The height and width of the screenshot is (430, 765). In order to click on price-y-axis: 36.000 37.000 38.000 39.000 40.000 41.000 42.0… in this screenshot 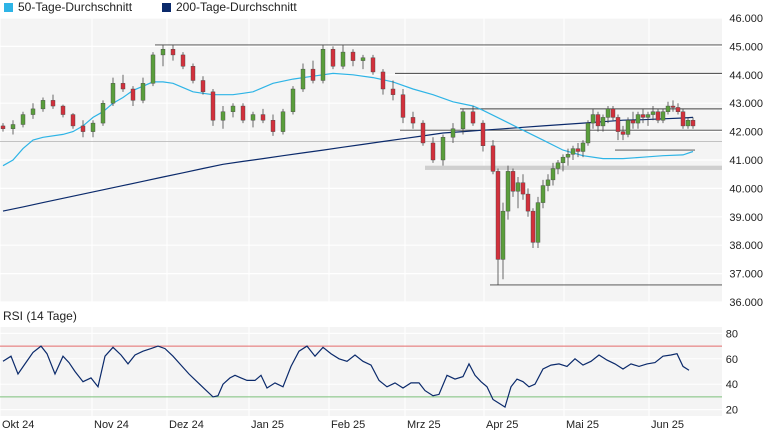, I will do `click(746, 161)`.